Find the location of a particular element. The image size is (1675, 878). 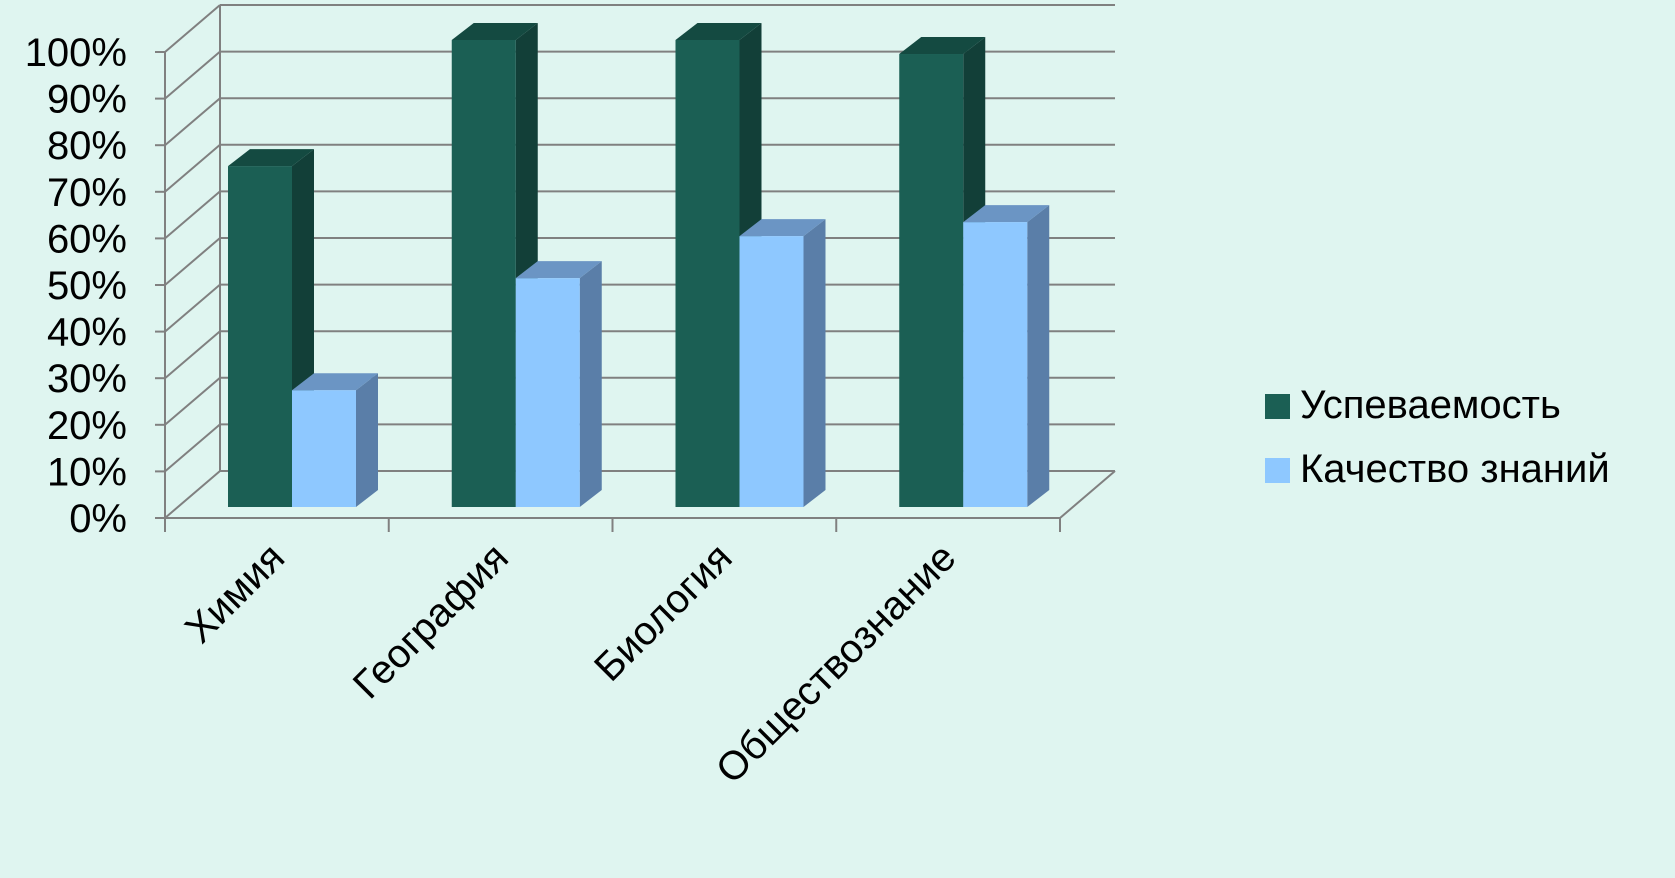

y-tick-label: 100% is located at coordinates (76, 53).